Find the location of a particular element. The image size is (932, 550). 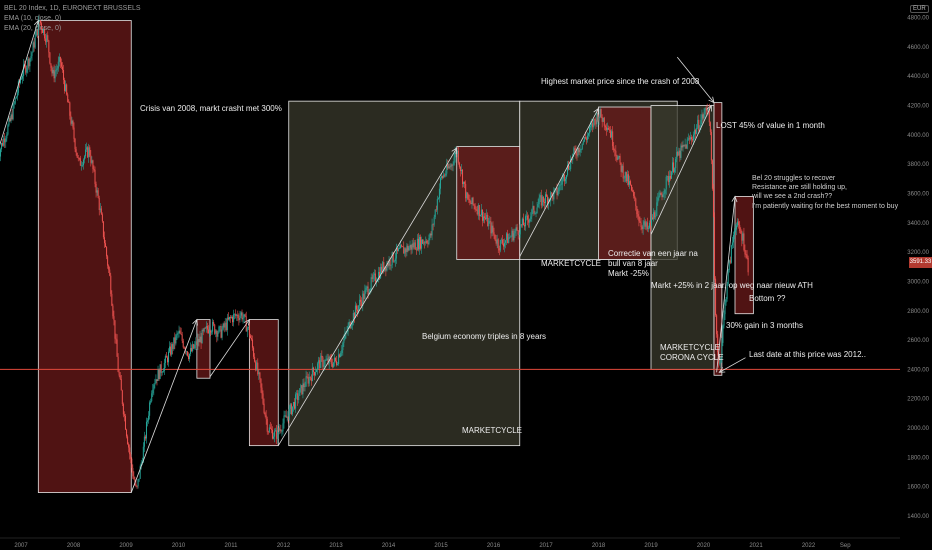

annotation-lost-45: LOST 45% of value in 1 month is located at coordinates (770, 125).